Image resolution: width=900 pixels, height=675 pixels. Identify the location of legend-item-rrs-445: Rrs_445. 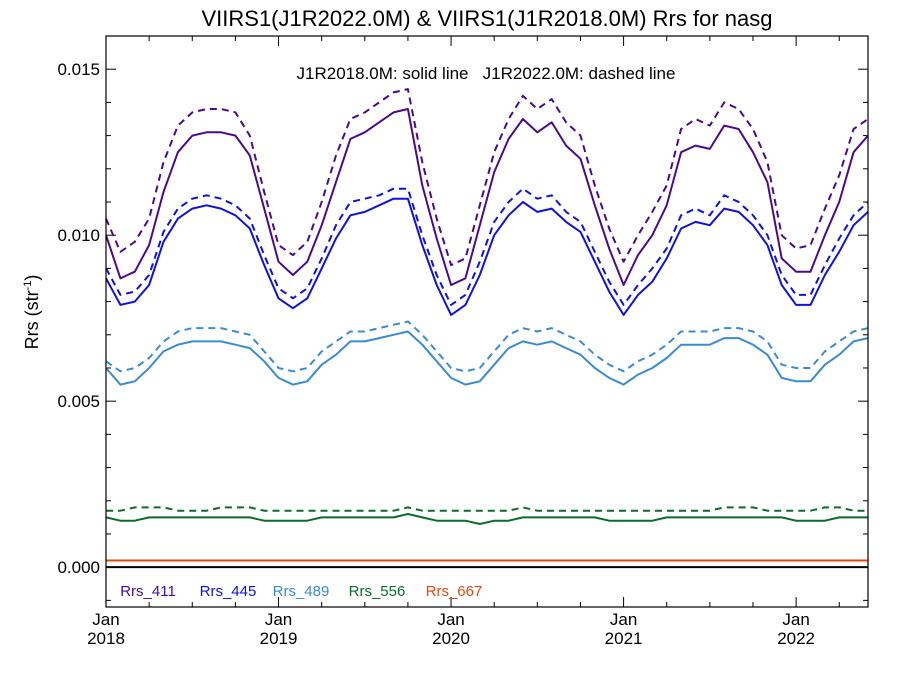
(228, 591).